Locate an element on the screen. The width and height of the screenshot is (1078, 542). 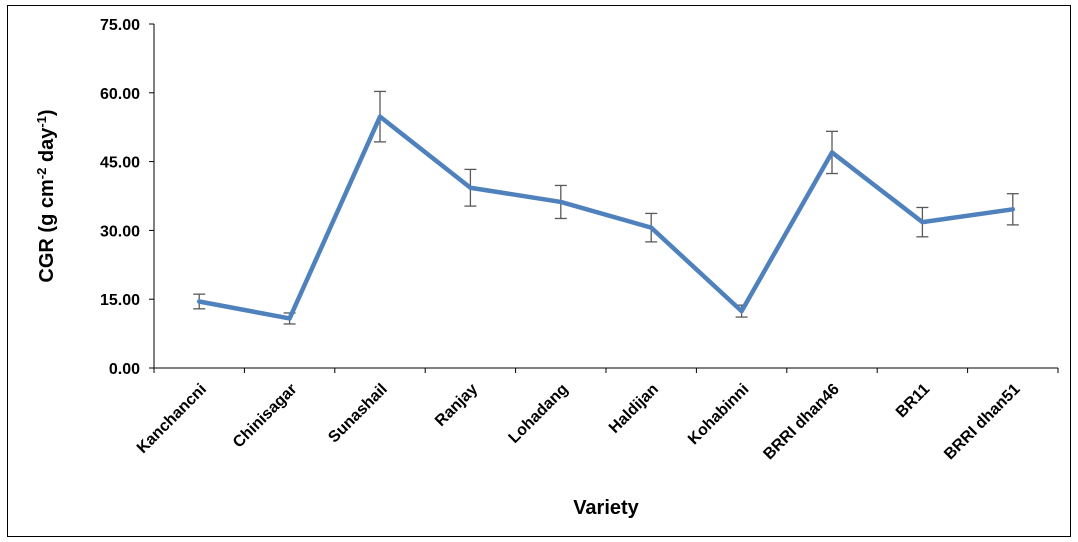
y-tick-label: 75.00 is located at coordinates (120, 25).